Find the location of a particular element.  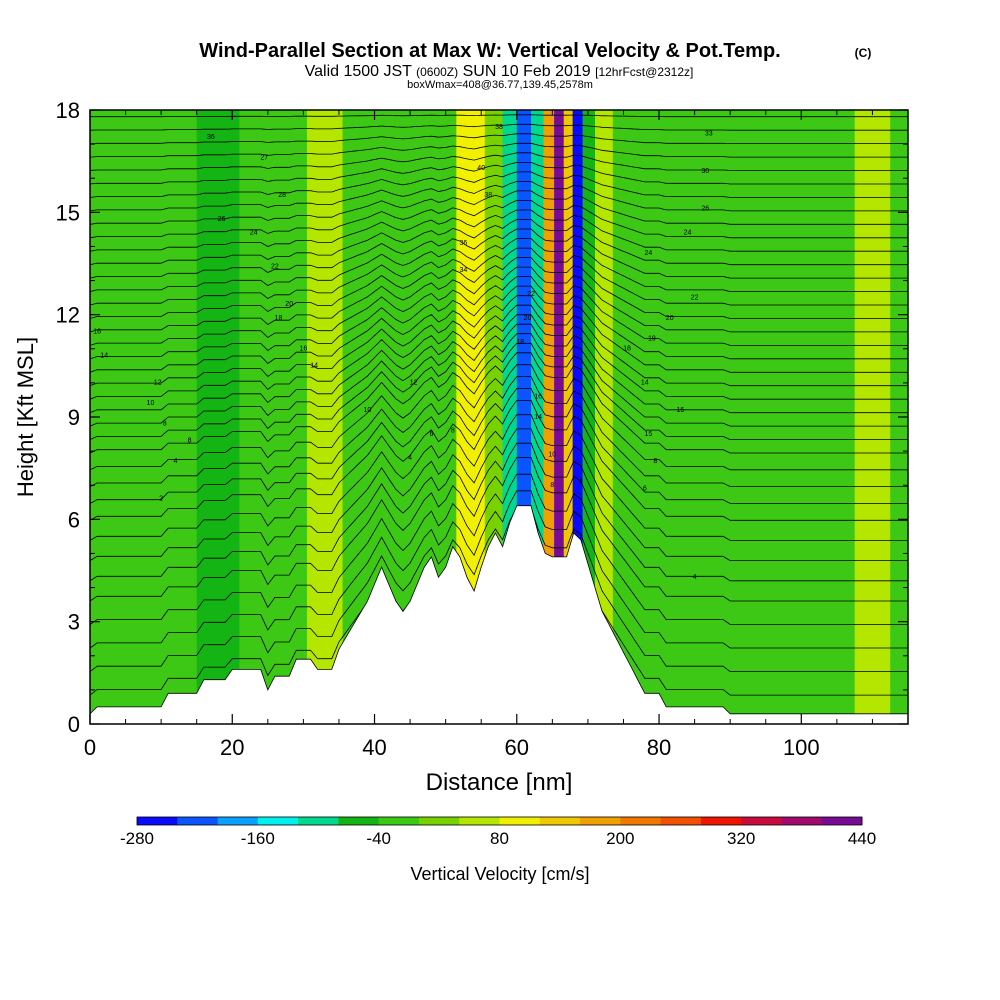

colorbar-tick-label: -280 is located at coordinates (137, 838).